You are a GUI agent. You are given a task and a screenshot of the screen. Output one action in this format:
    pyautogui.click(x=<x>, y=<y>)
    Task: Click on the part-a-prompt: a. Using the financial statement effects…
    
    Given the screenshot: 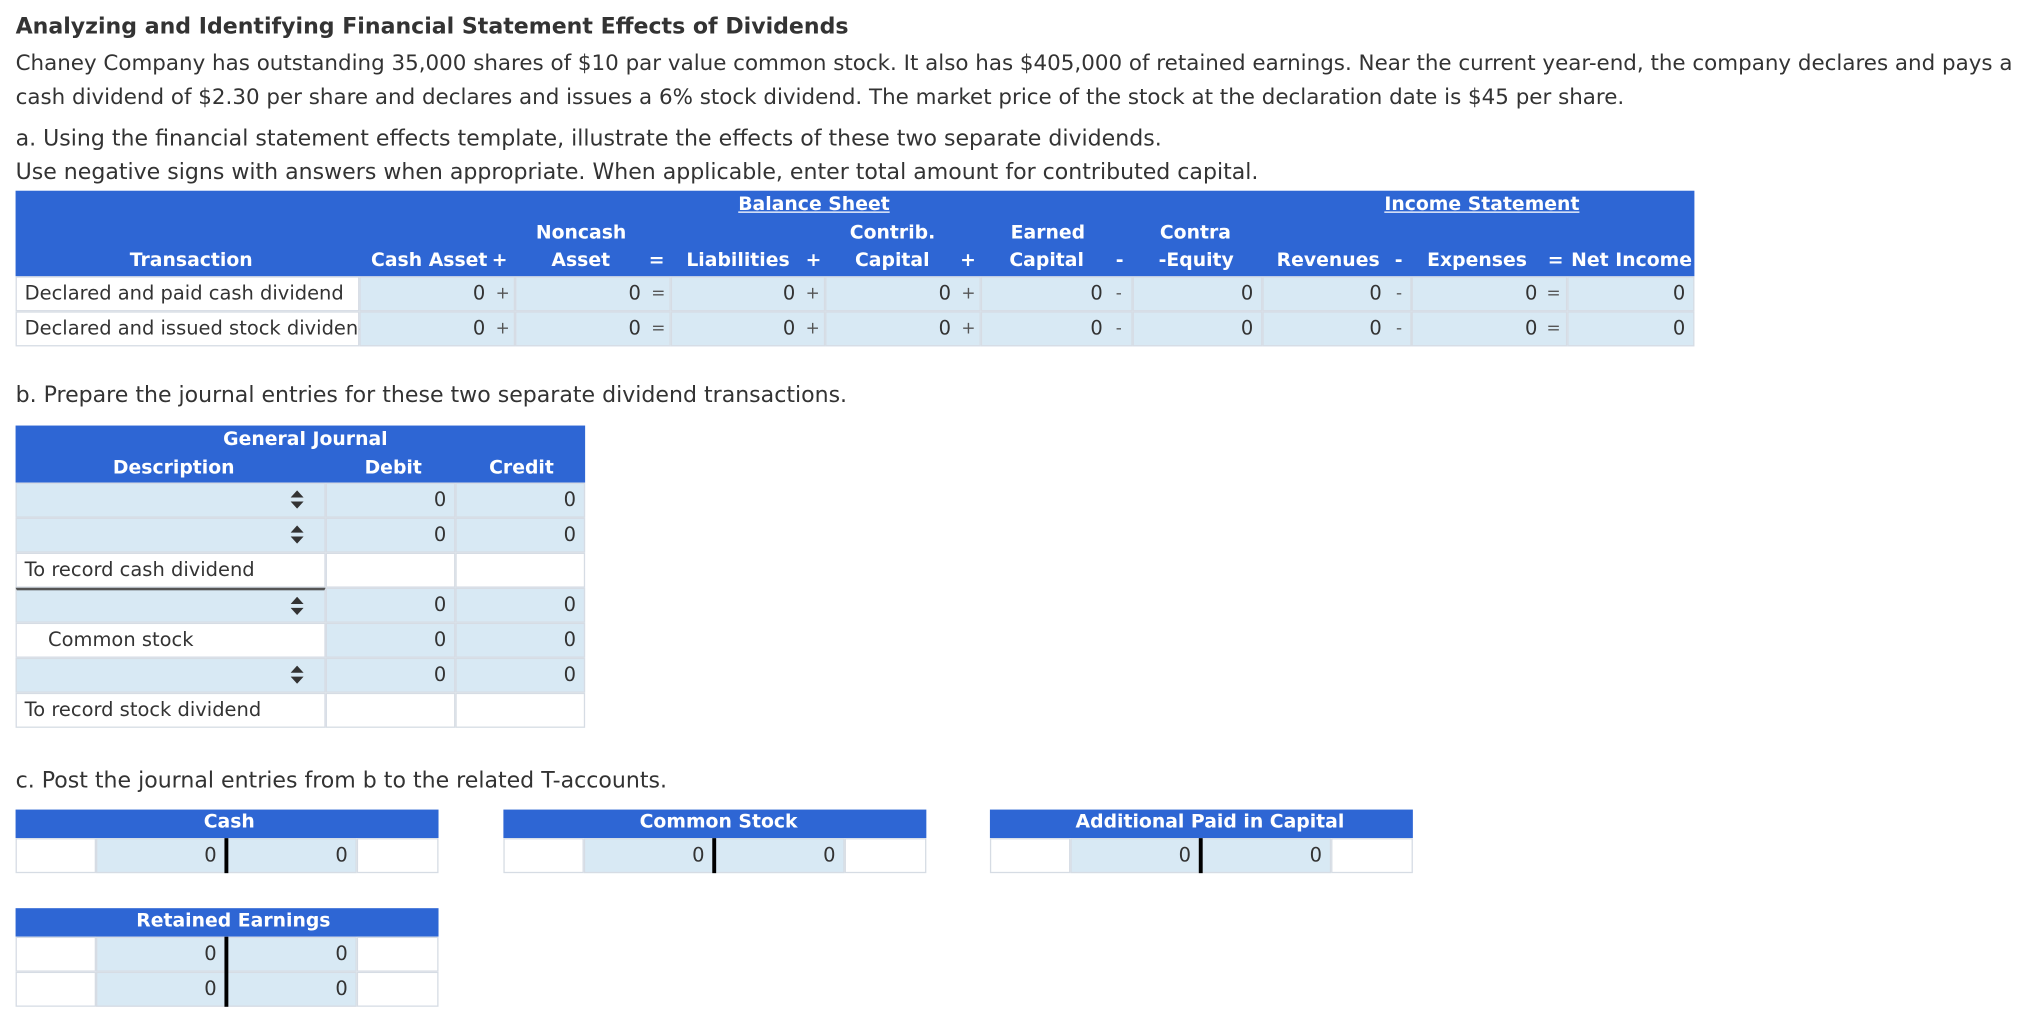 What is the action you would take?
    pyautogui.click(x=588, y=138)
    